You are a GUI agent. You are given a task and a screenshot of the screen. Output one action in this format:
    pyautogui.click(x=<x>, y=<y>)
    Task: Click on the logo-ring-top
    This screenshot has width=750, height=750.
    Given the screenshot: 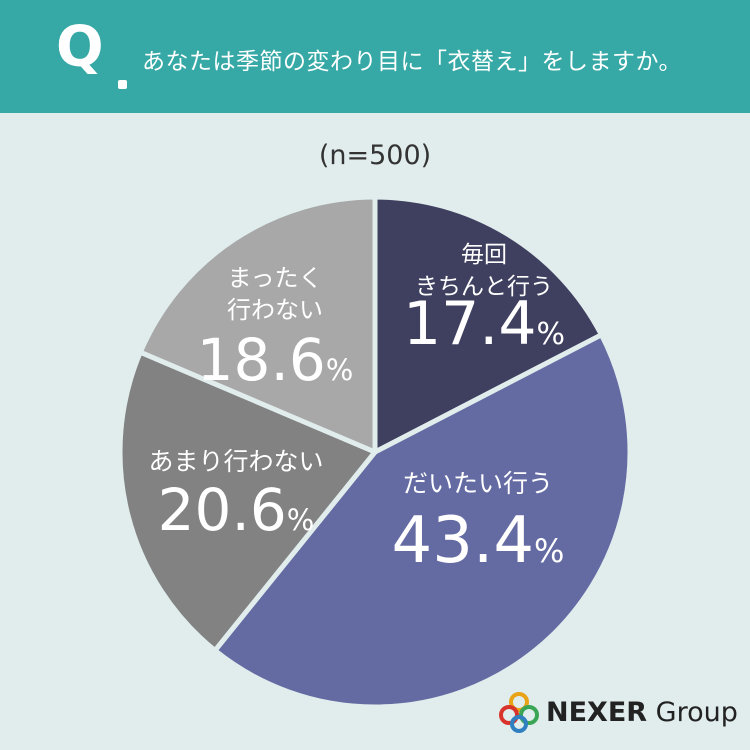 What is the action you would take?
    pyautogui.click(x=519, y=702)
    